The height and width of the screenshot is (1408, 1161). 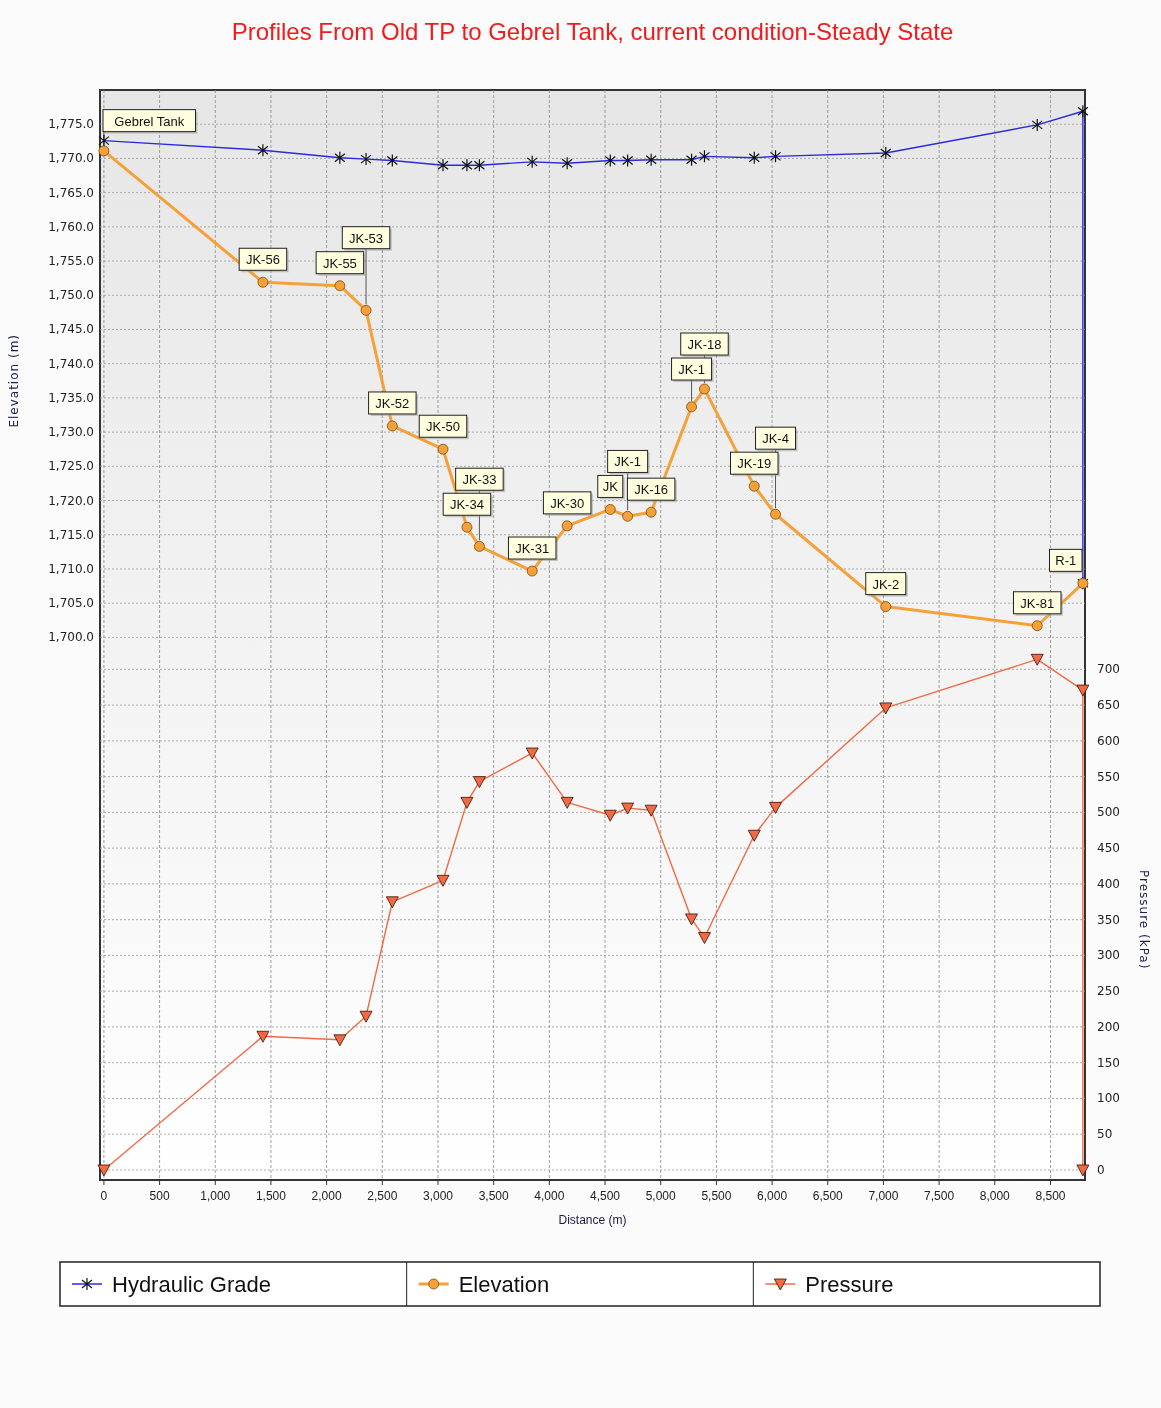 What do you see at coordinates (704, 345) in the screenshot?
I see `annotation: JK-18` at bounding box center [704, 345].